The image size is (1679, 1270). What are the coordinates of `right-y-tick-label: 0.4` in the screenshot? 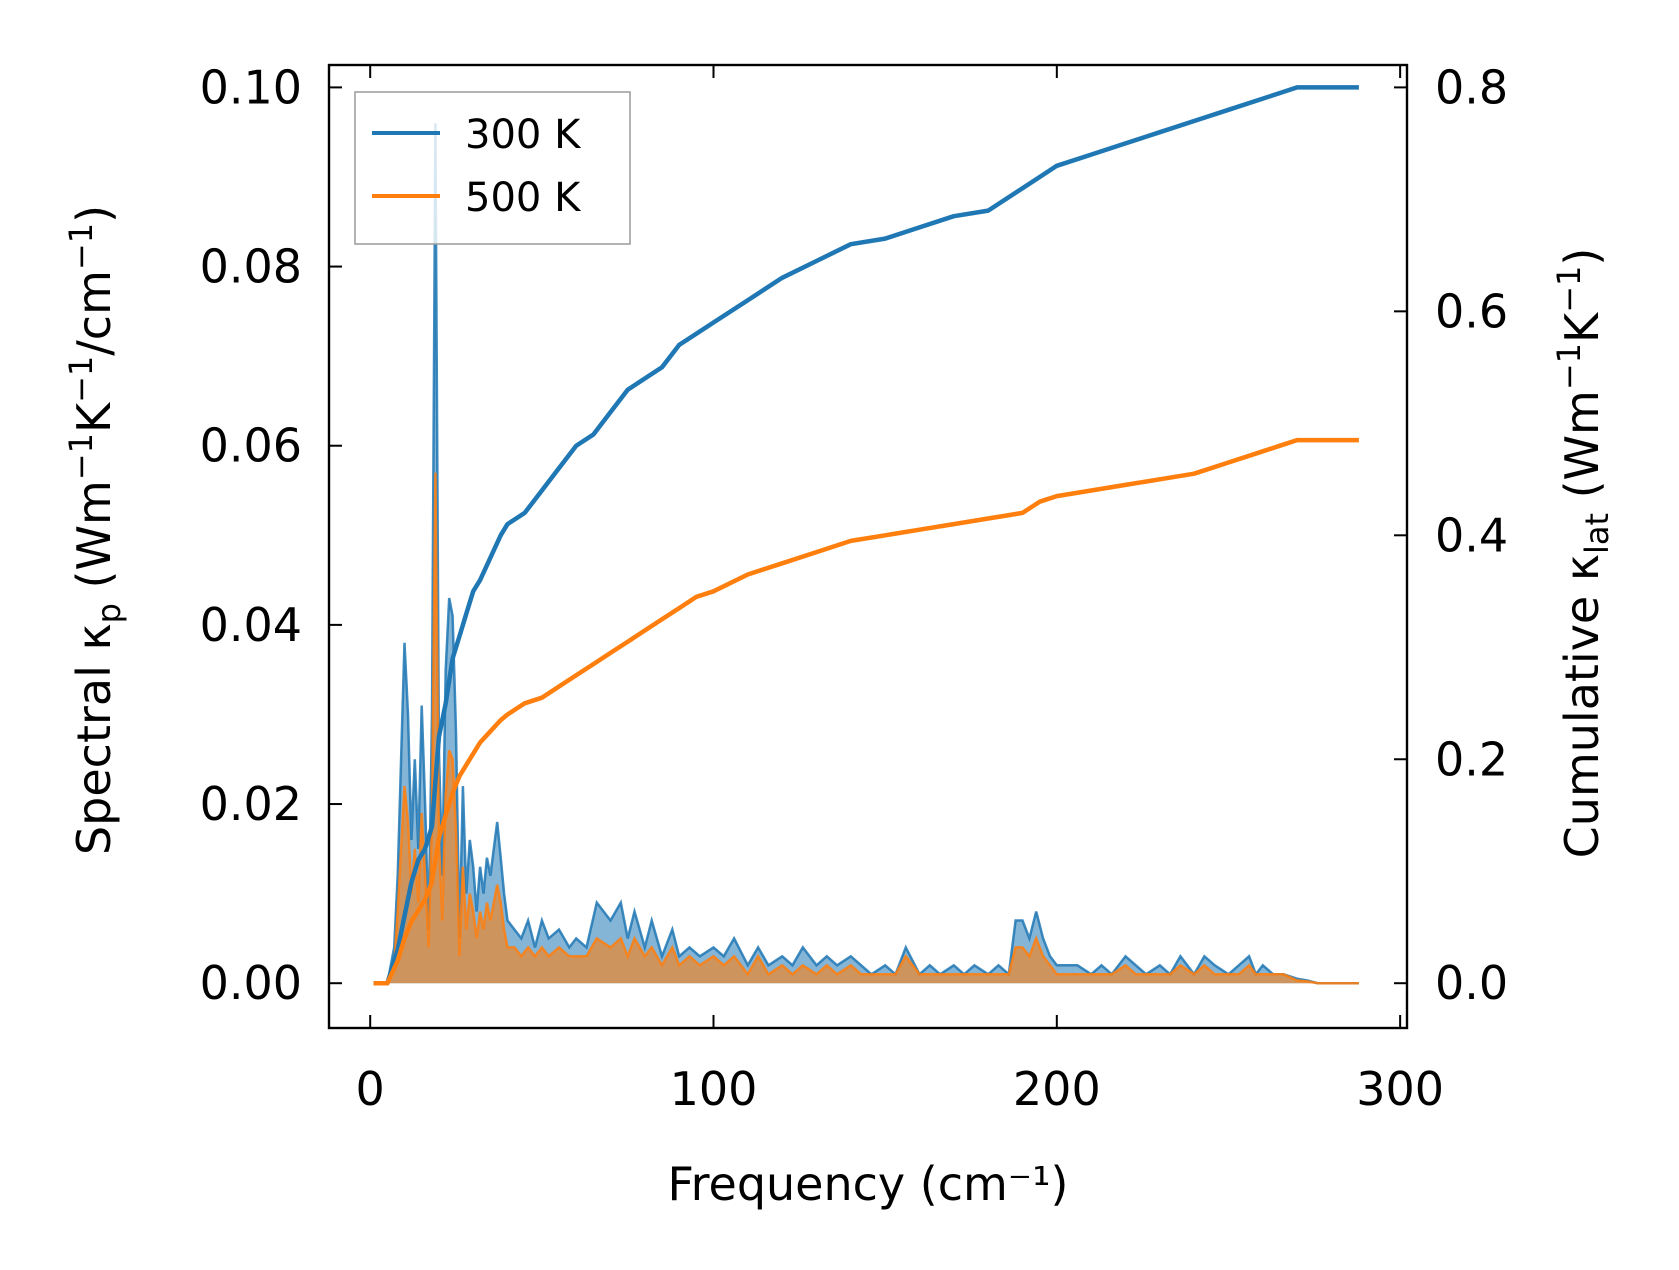 It's located at (1471, 535).